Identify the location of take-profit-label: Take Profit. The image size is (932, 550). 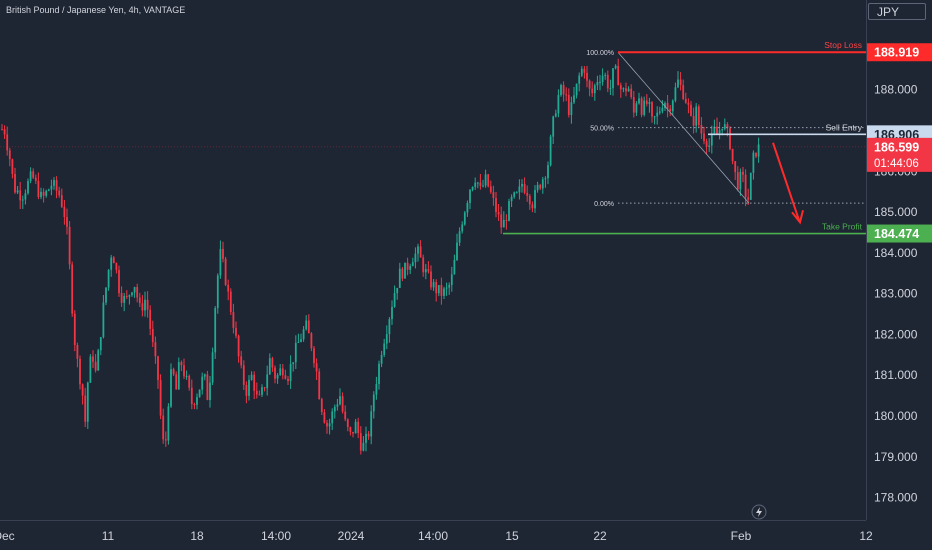
(842, 227).